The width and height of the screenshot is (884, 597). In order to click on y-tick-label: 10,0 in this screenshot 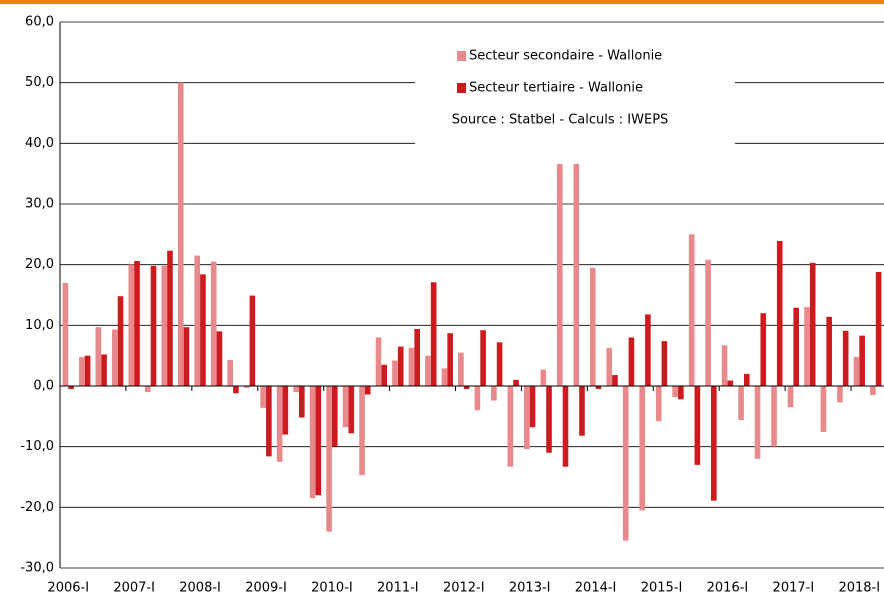, I will do `click(39, 325)`.